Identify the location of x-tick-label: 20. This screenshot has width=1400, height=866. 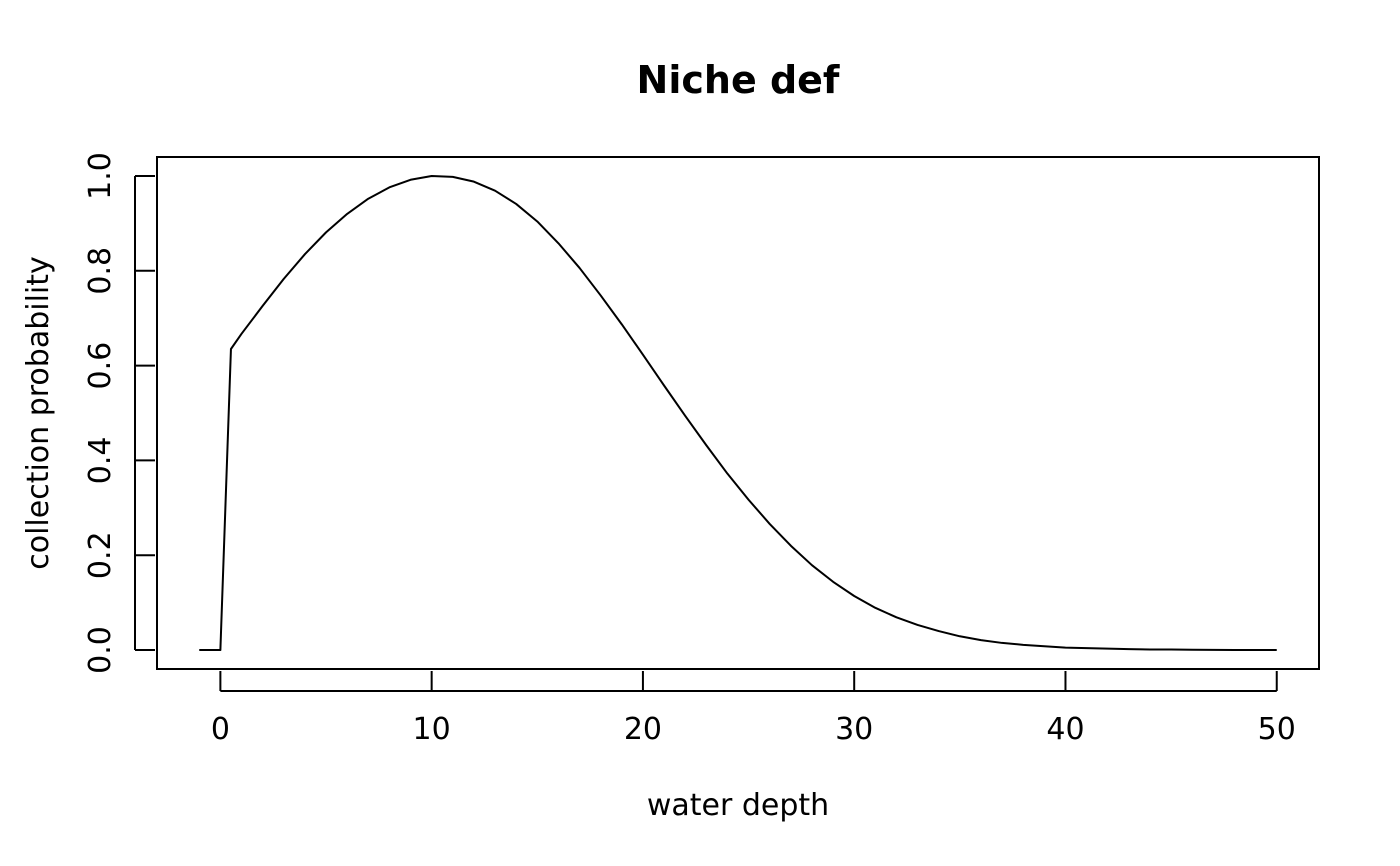
(643, 729).